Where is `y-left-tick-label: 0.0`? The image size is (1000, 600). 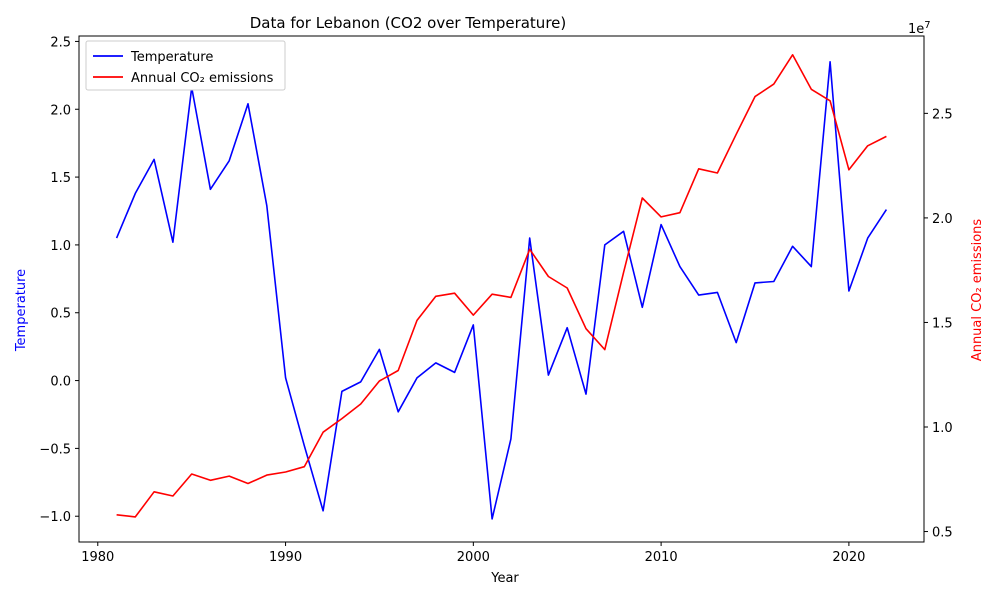 y-left-tick-label: 0.0 is located at coordinates (60, 382).